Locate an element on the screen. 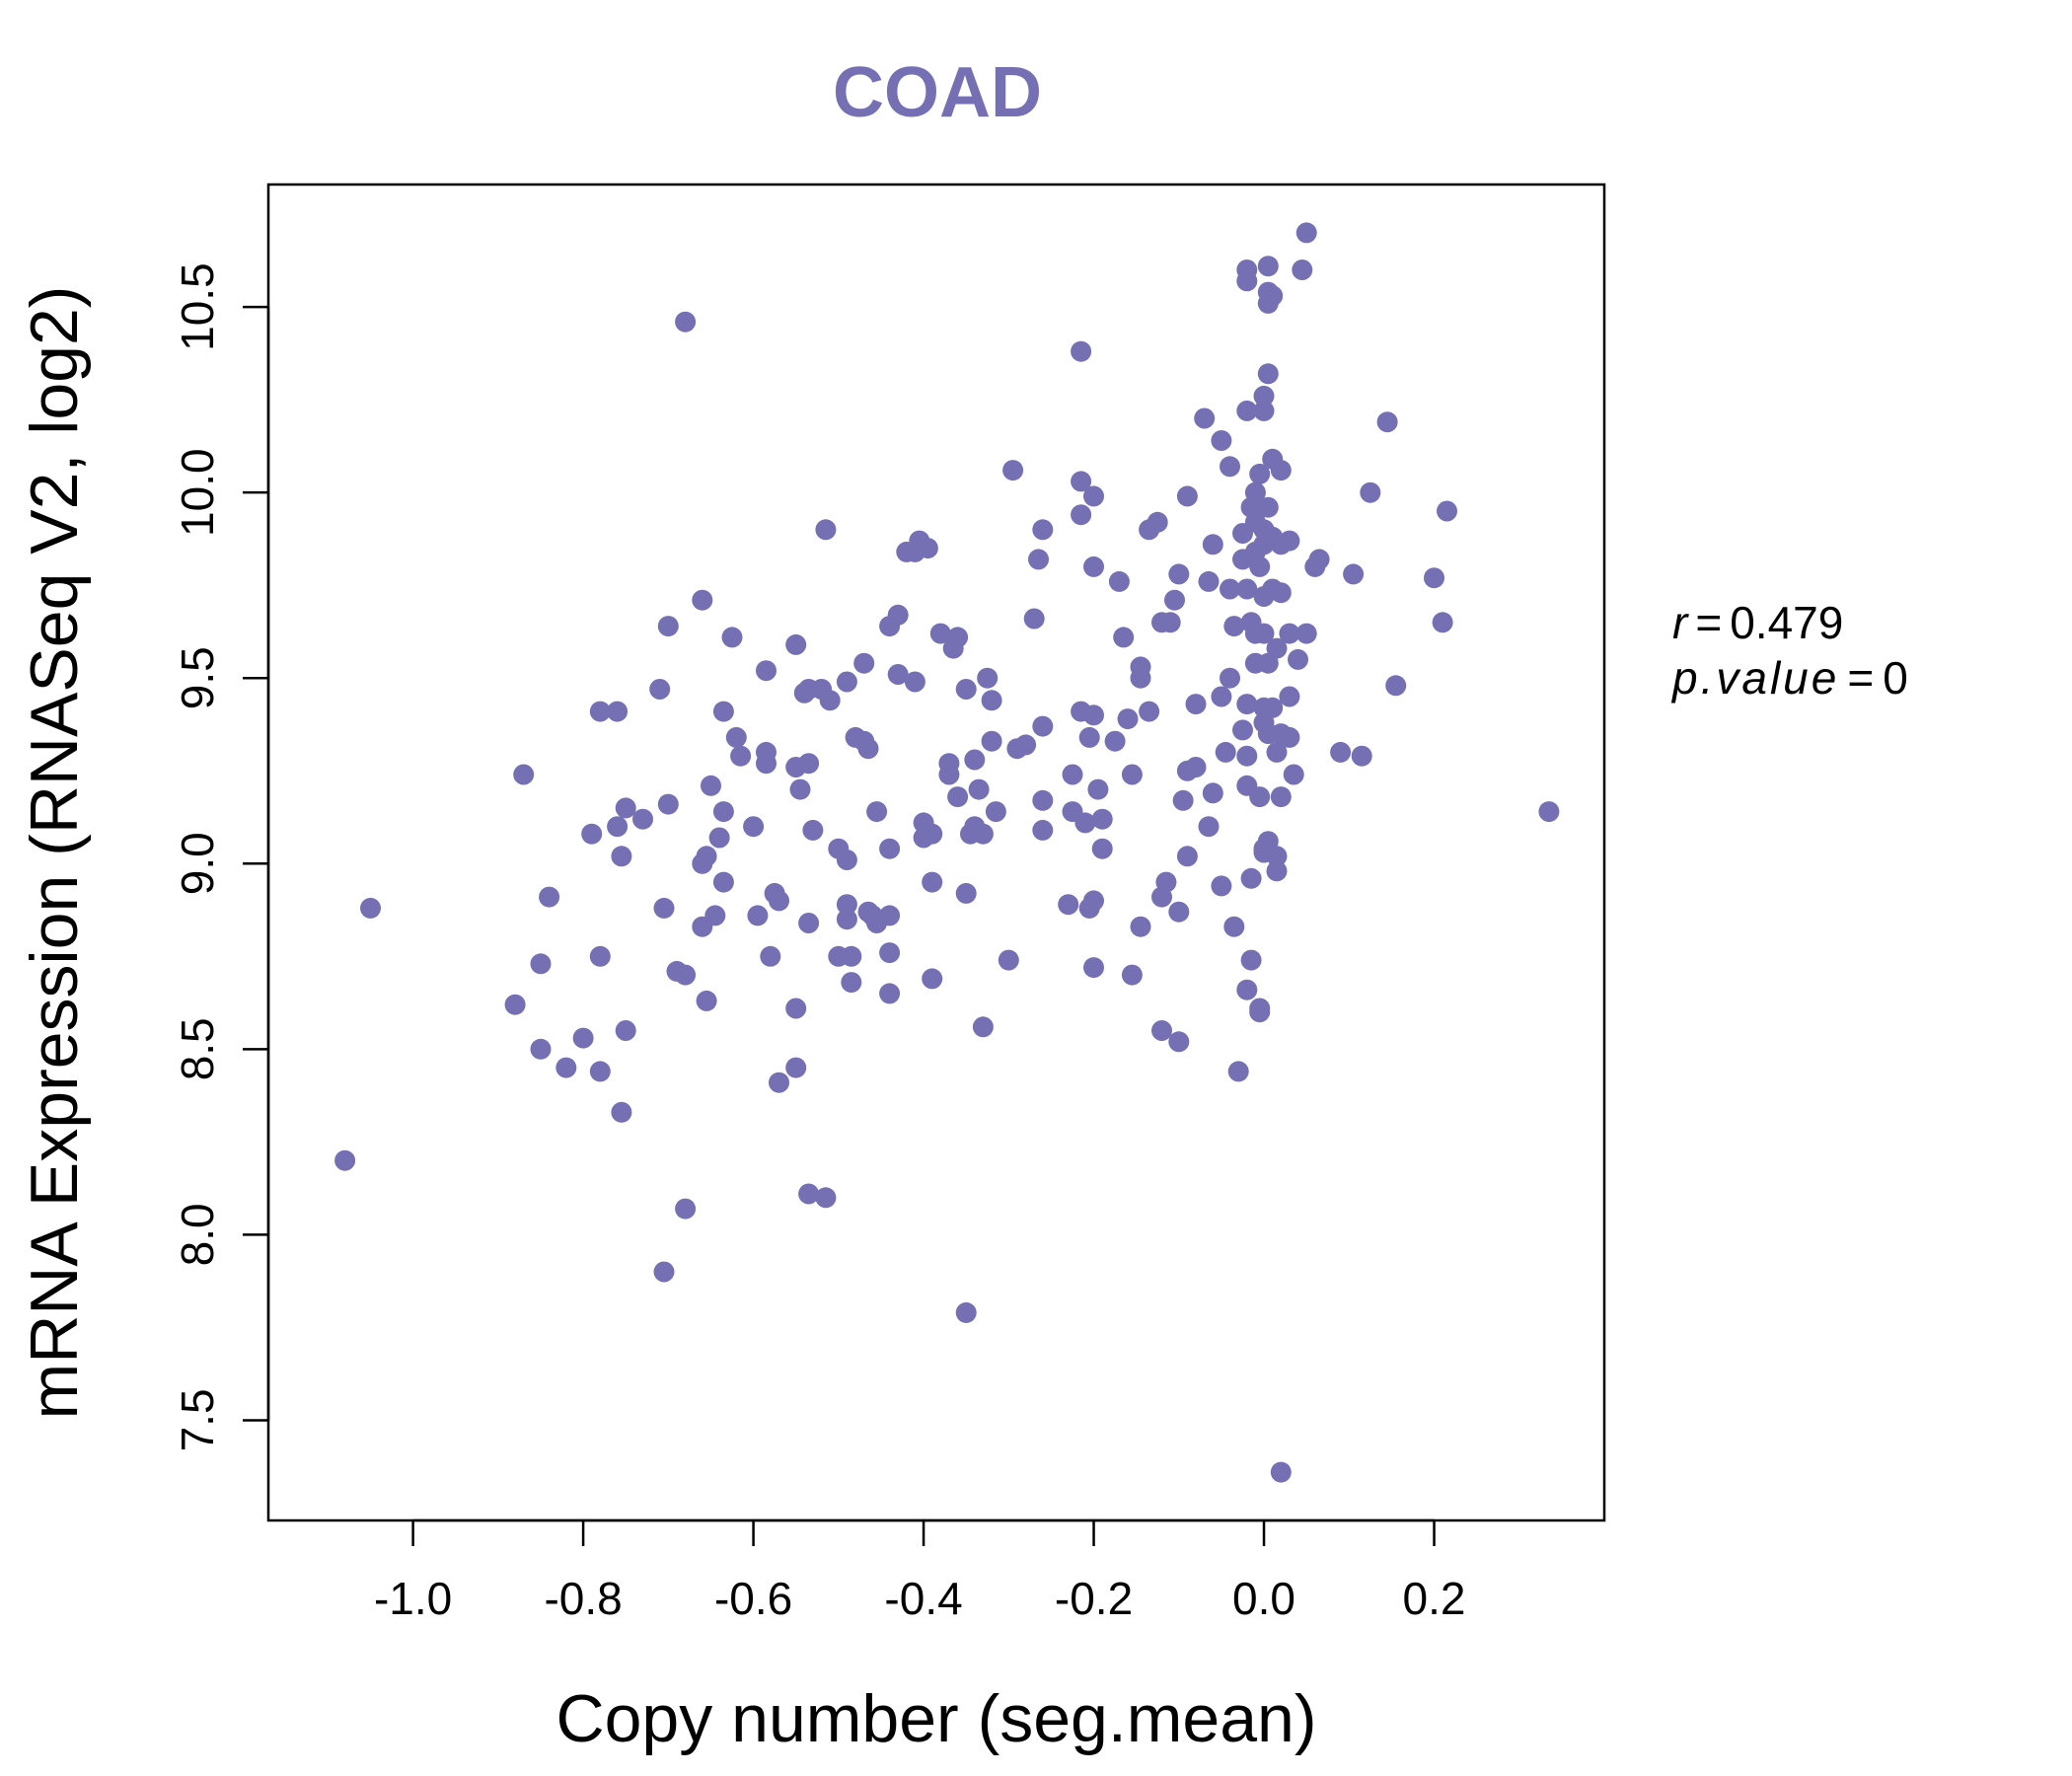  y-axis: 7.5 8.0 8.5 9.0 9.5 10.0 10.5 is located at coordinates (221, 857).